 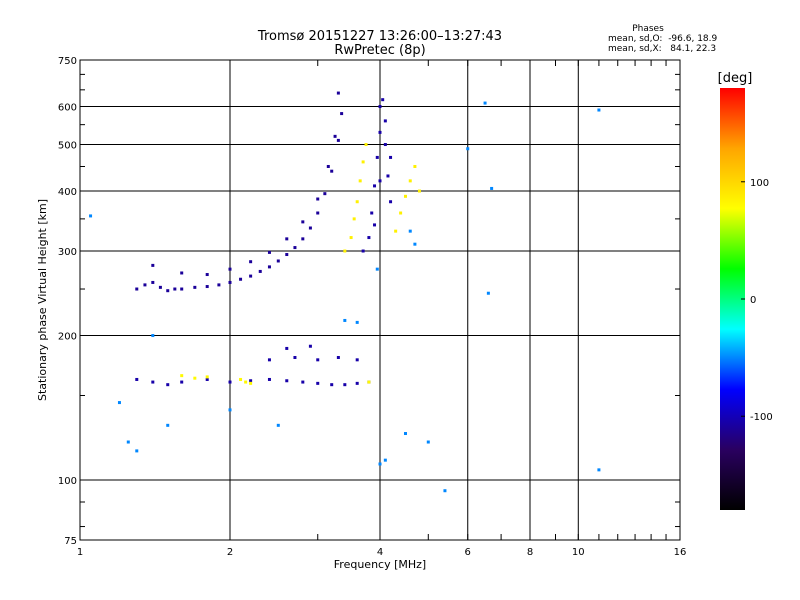 I want to click on y-tick-label: 100, so click(x=67, y=481).